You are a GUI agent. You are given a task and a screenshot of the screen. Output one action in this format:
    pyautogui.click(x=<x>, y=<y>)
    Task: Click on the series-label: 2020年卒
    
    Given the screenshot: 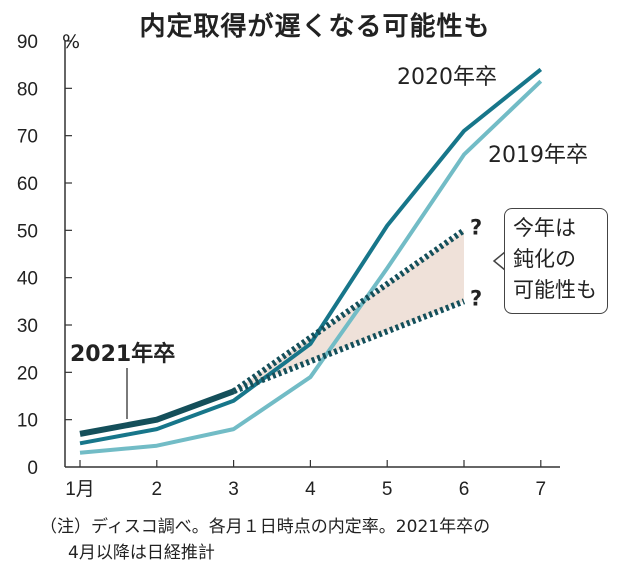 What is the action you would take?
    pyautogui.click(x=447, y=77)
    